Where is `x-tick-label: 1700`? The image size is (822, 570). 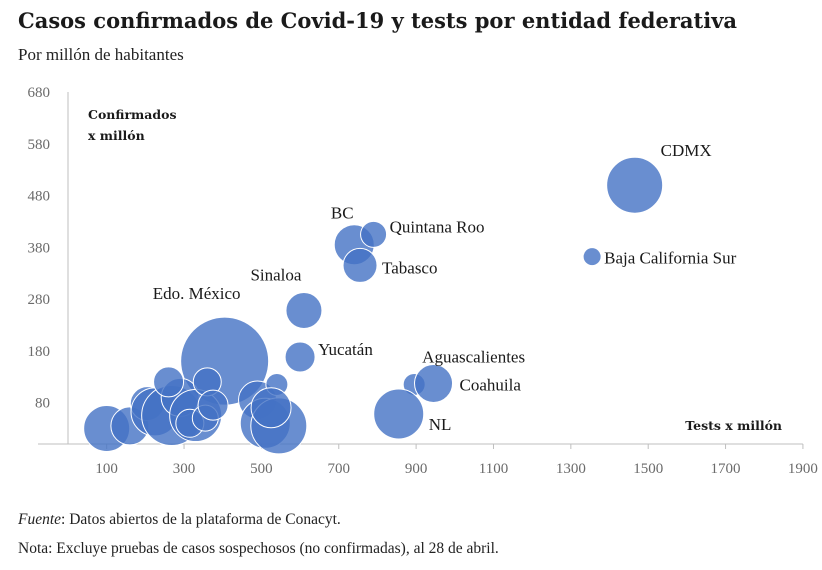 x-tick-label: 1700 is located at coordinates (726, 469).